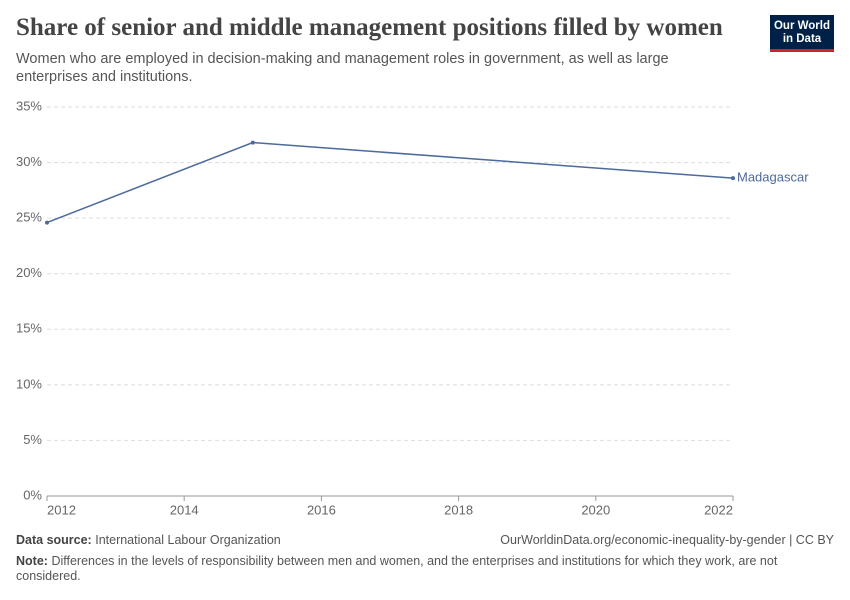 This screenshot has height=600, width=850. Describe the element at coordinates (61, 509) in the screenshot. I see `x-tick-label: 2012` at that location.